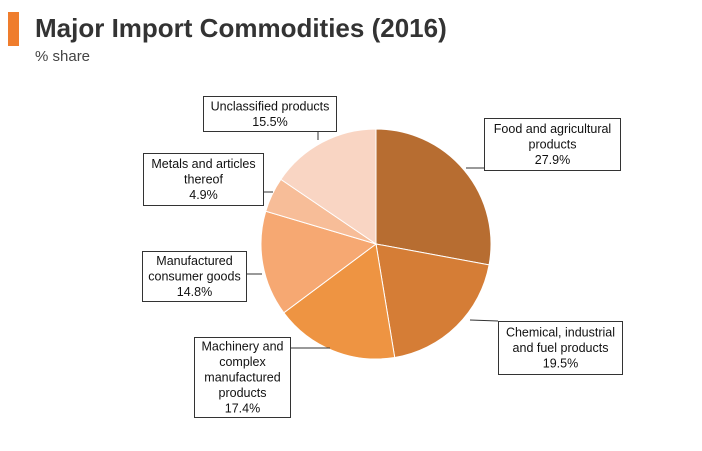 This screenshot has width=702, height=451. I want to click on slice-value-label: 19.5%, so click(560, 364).